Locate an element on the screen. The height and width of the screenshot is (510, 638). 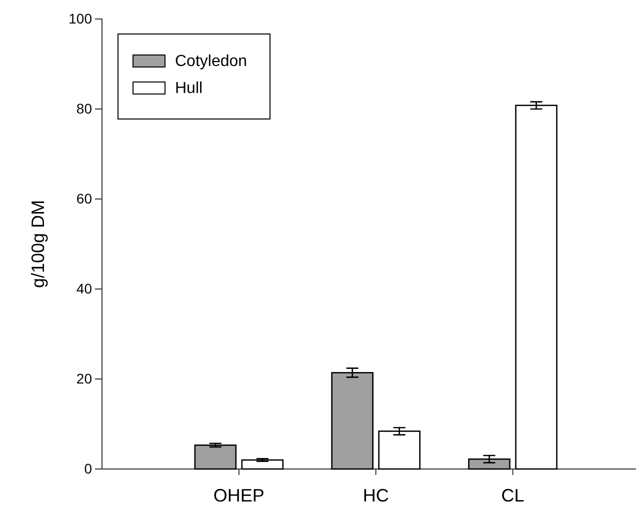
x-tick-label: HC is located at coordinates (375, 495).